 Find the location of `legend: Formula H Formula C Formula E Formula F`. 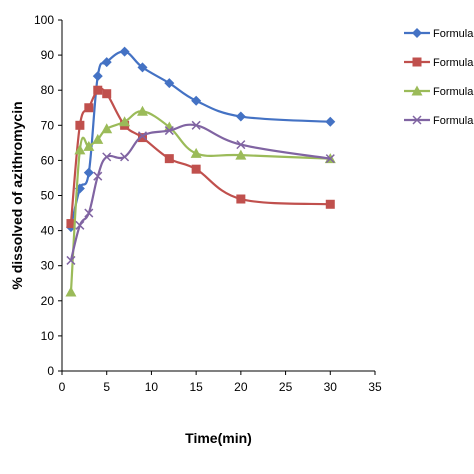

legend: Formula H Formula C Formula E Formula F is located at coordinates (439, 77).